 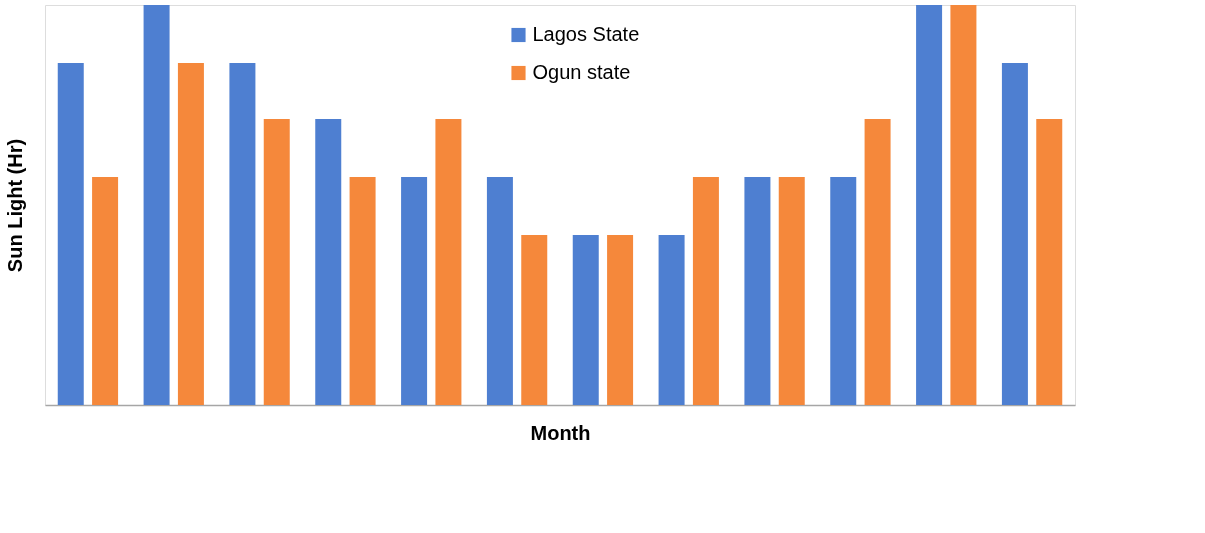 I want to click on legend-label: Ogun state, so click(x=581, y=72).